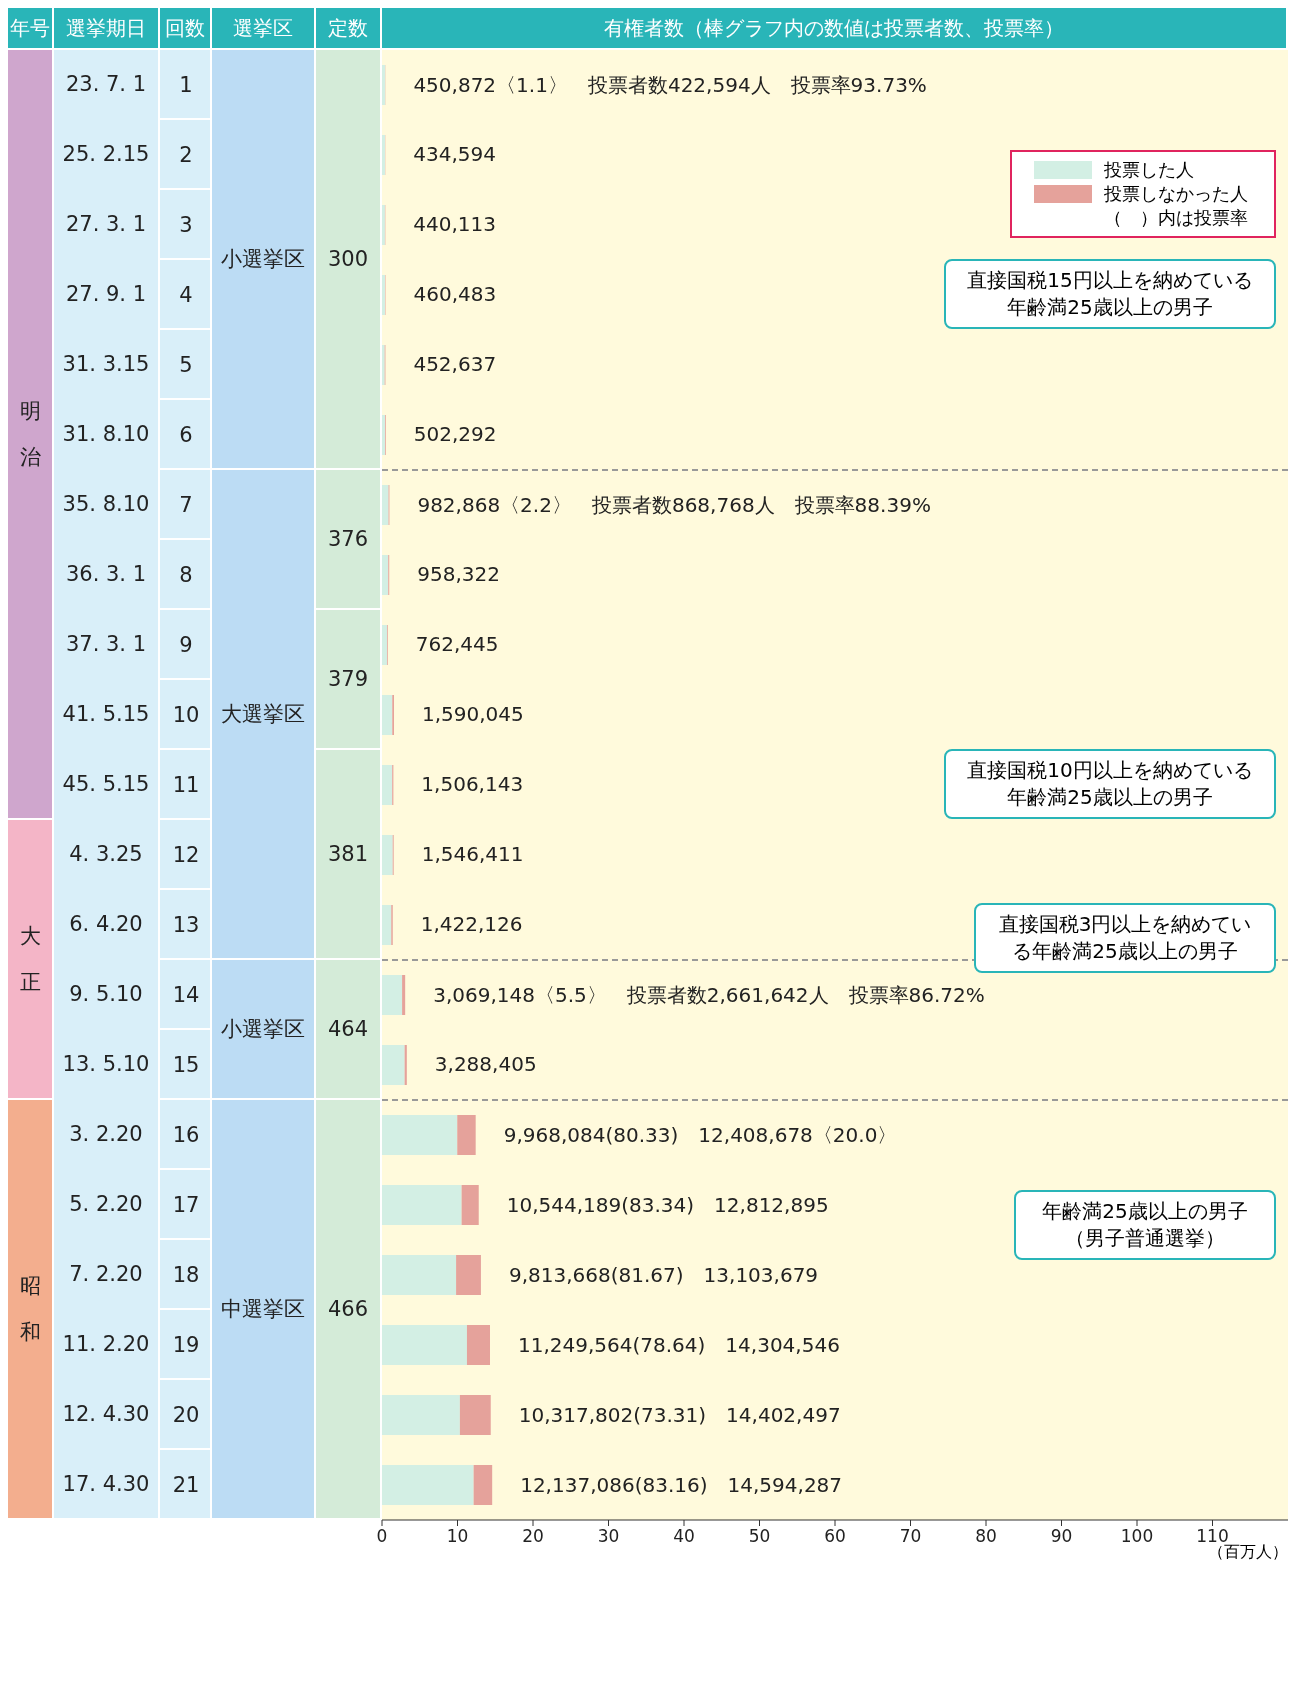 This screenshot has height=1682, width=1299. What do you see at coordinates (1149, 170) in the screenshot?
I see `legend-label: 投票した人` at bounding box center [1149, 170].